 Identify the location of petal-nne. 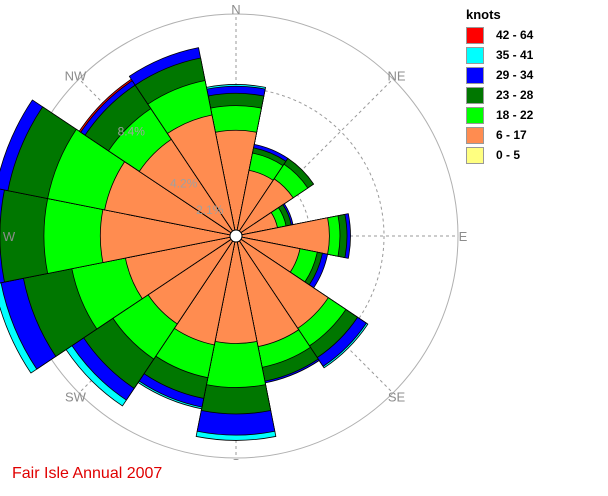
(262, 190).